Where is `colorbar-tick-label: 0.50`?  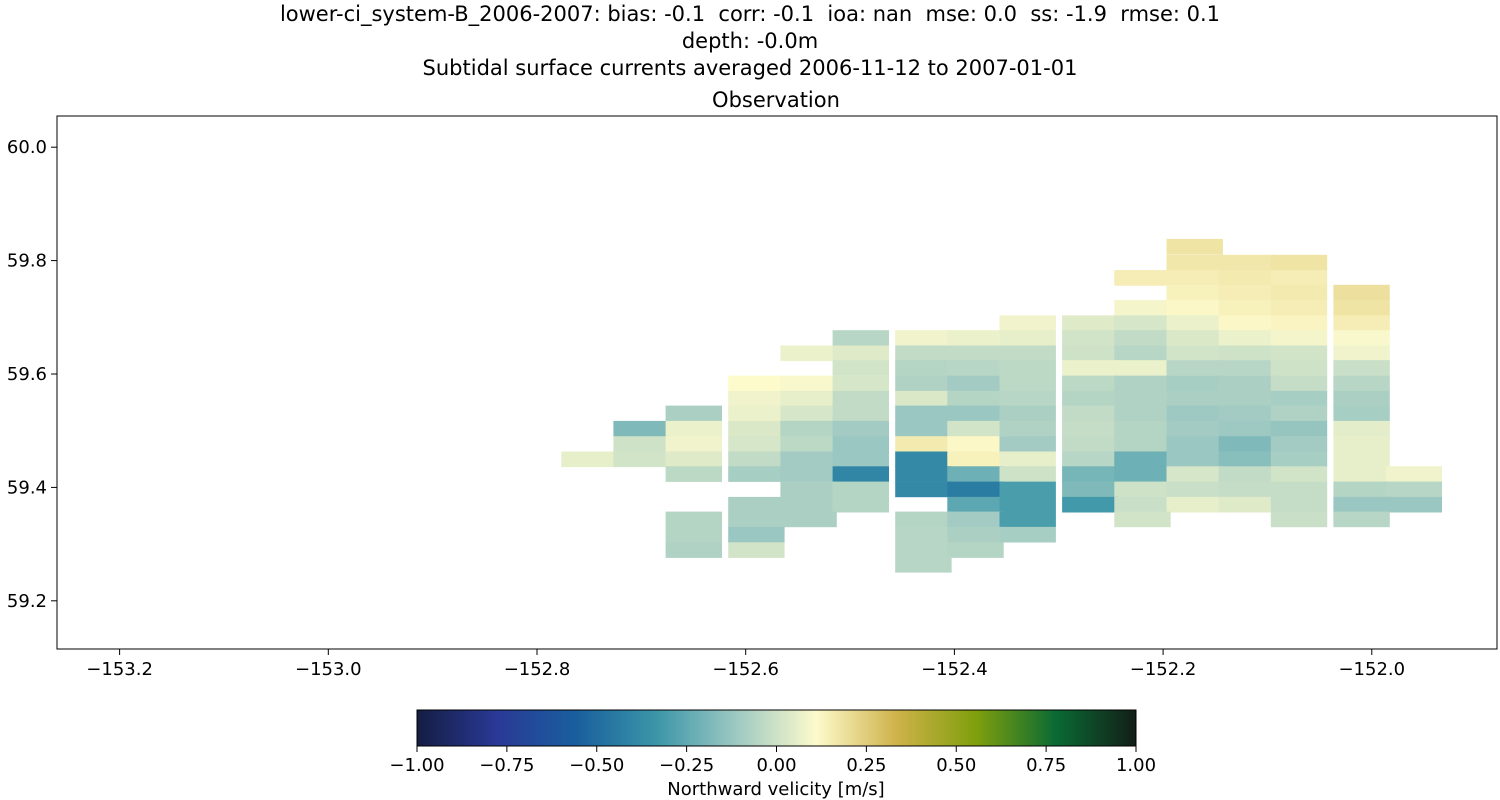
colorbar-tick-label: 0.50 is located at coordinates (956, 765).